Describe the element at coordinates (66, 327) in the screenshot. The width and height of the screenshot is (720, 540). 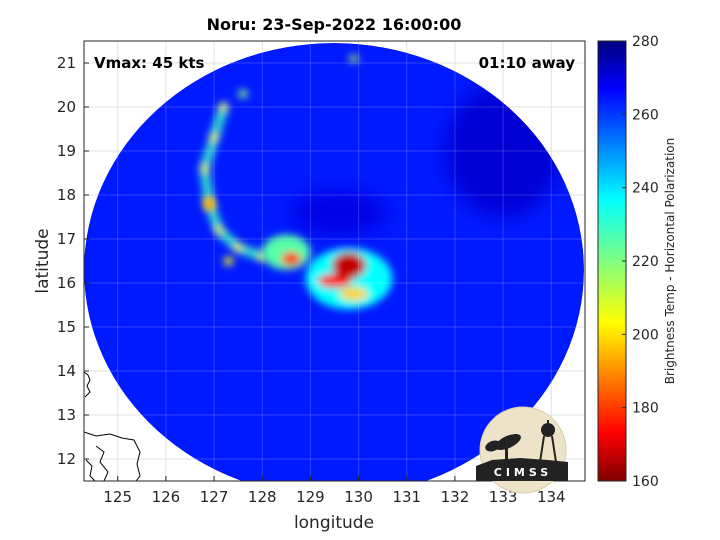
I see `y-tick-label-3: 15` at that location.